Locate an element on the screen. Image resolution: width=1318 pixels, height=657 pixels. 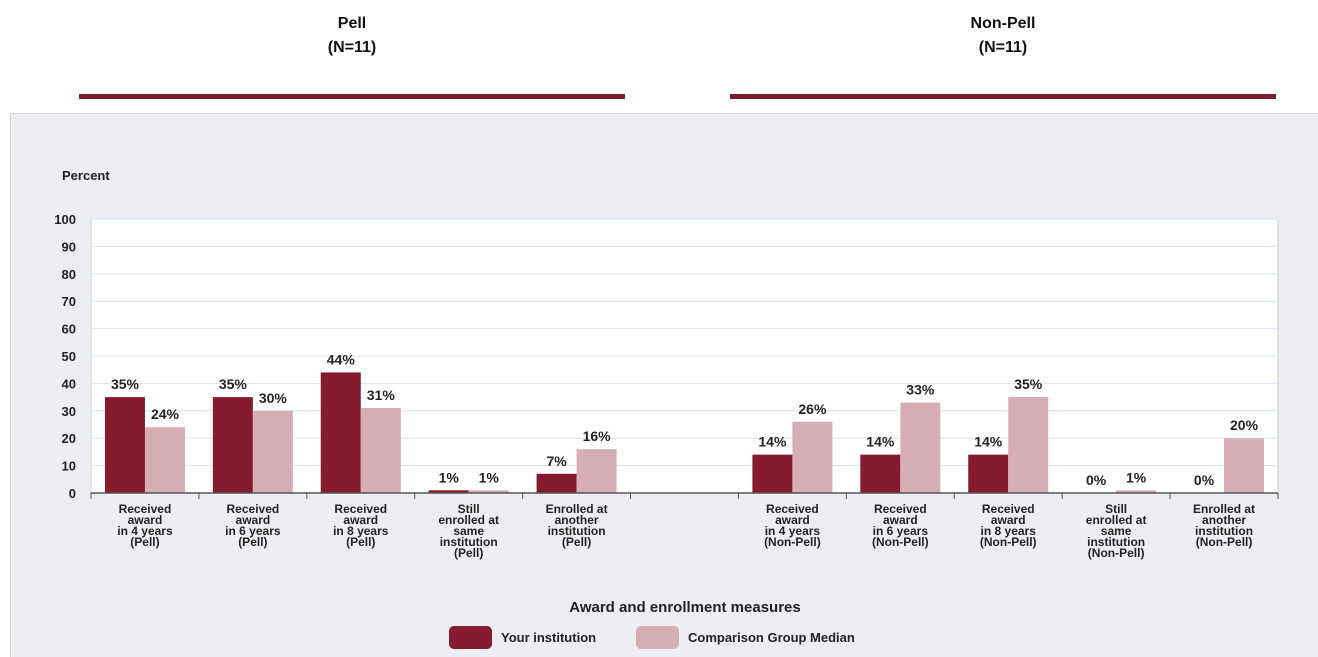
y-tick-label: 80 is located at coordinates (69, 274).